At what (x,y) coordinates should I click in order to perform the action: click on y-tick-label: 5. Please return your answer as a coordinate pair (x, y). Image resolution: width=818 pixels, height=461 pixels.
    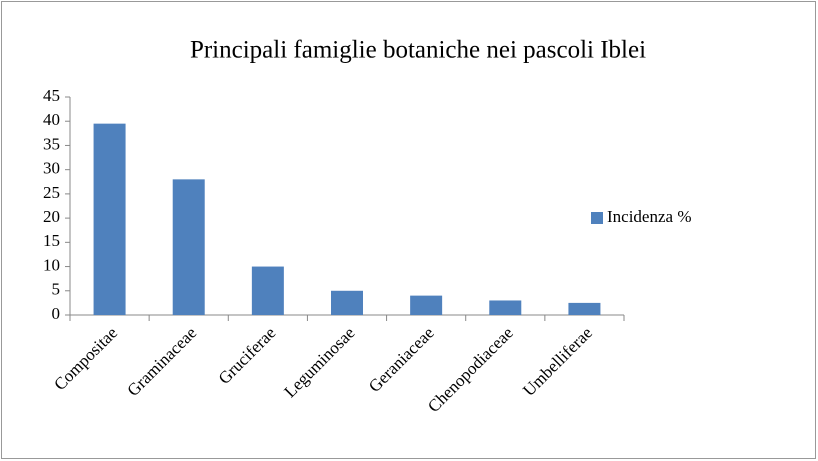
    Looking at the image, I should click on (56, 289).